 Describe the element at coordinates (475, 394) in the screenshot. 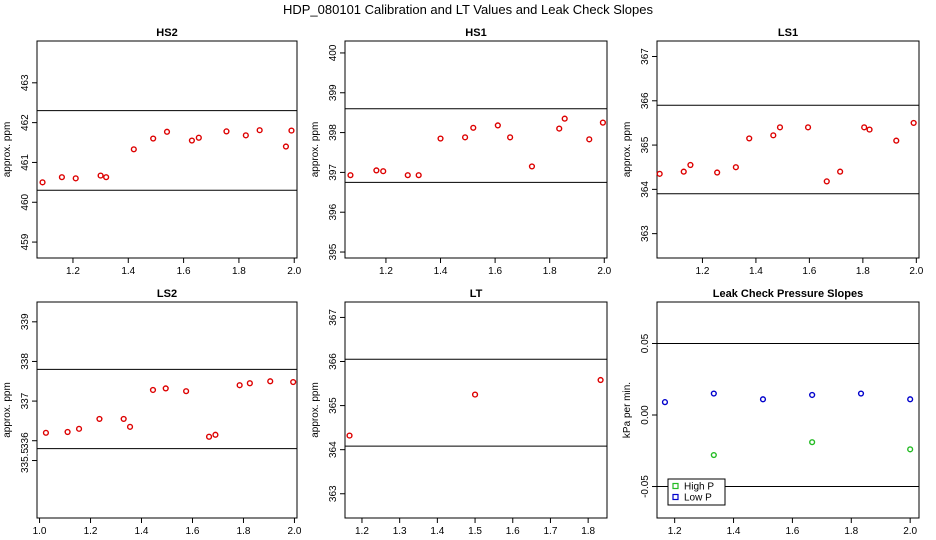

I see `lt-point` at that location.